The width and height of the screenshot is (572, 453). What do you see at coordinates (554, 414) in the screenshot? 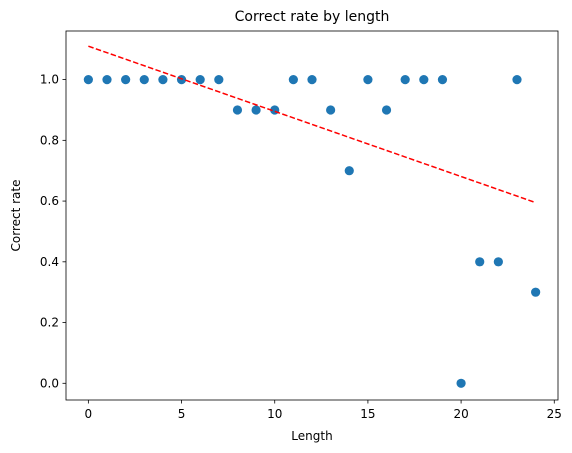
I see `x-tick-label: 25` at bounding box center [554, 414].